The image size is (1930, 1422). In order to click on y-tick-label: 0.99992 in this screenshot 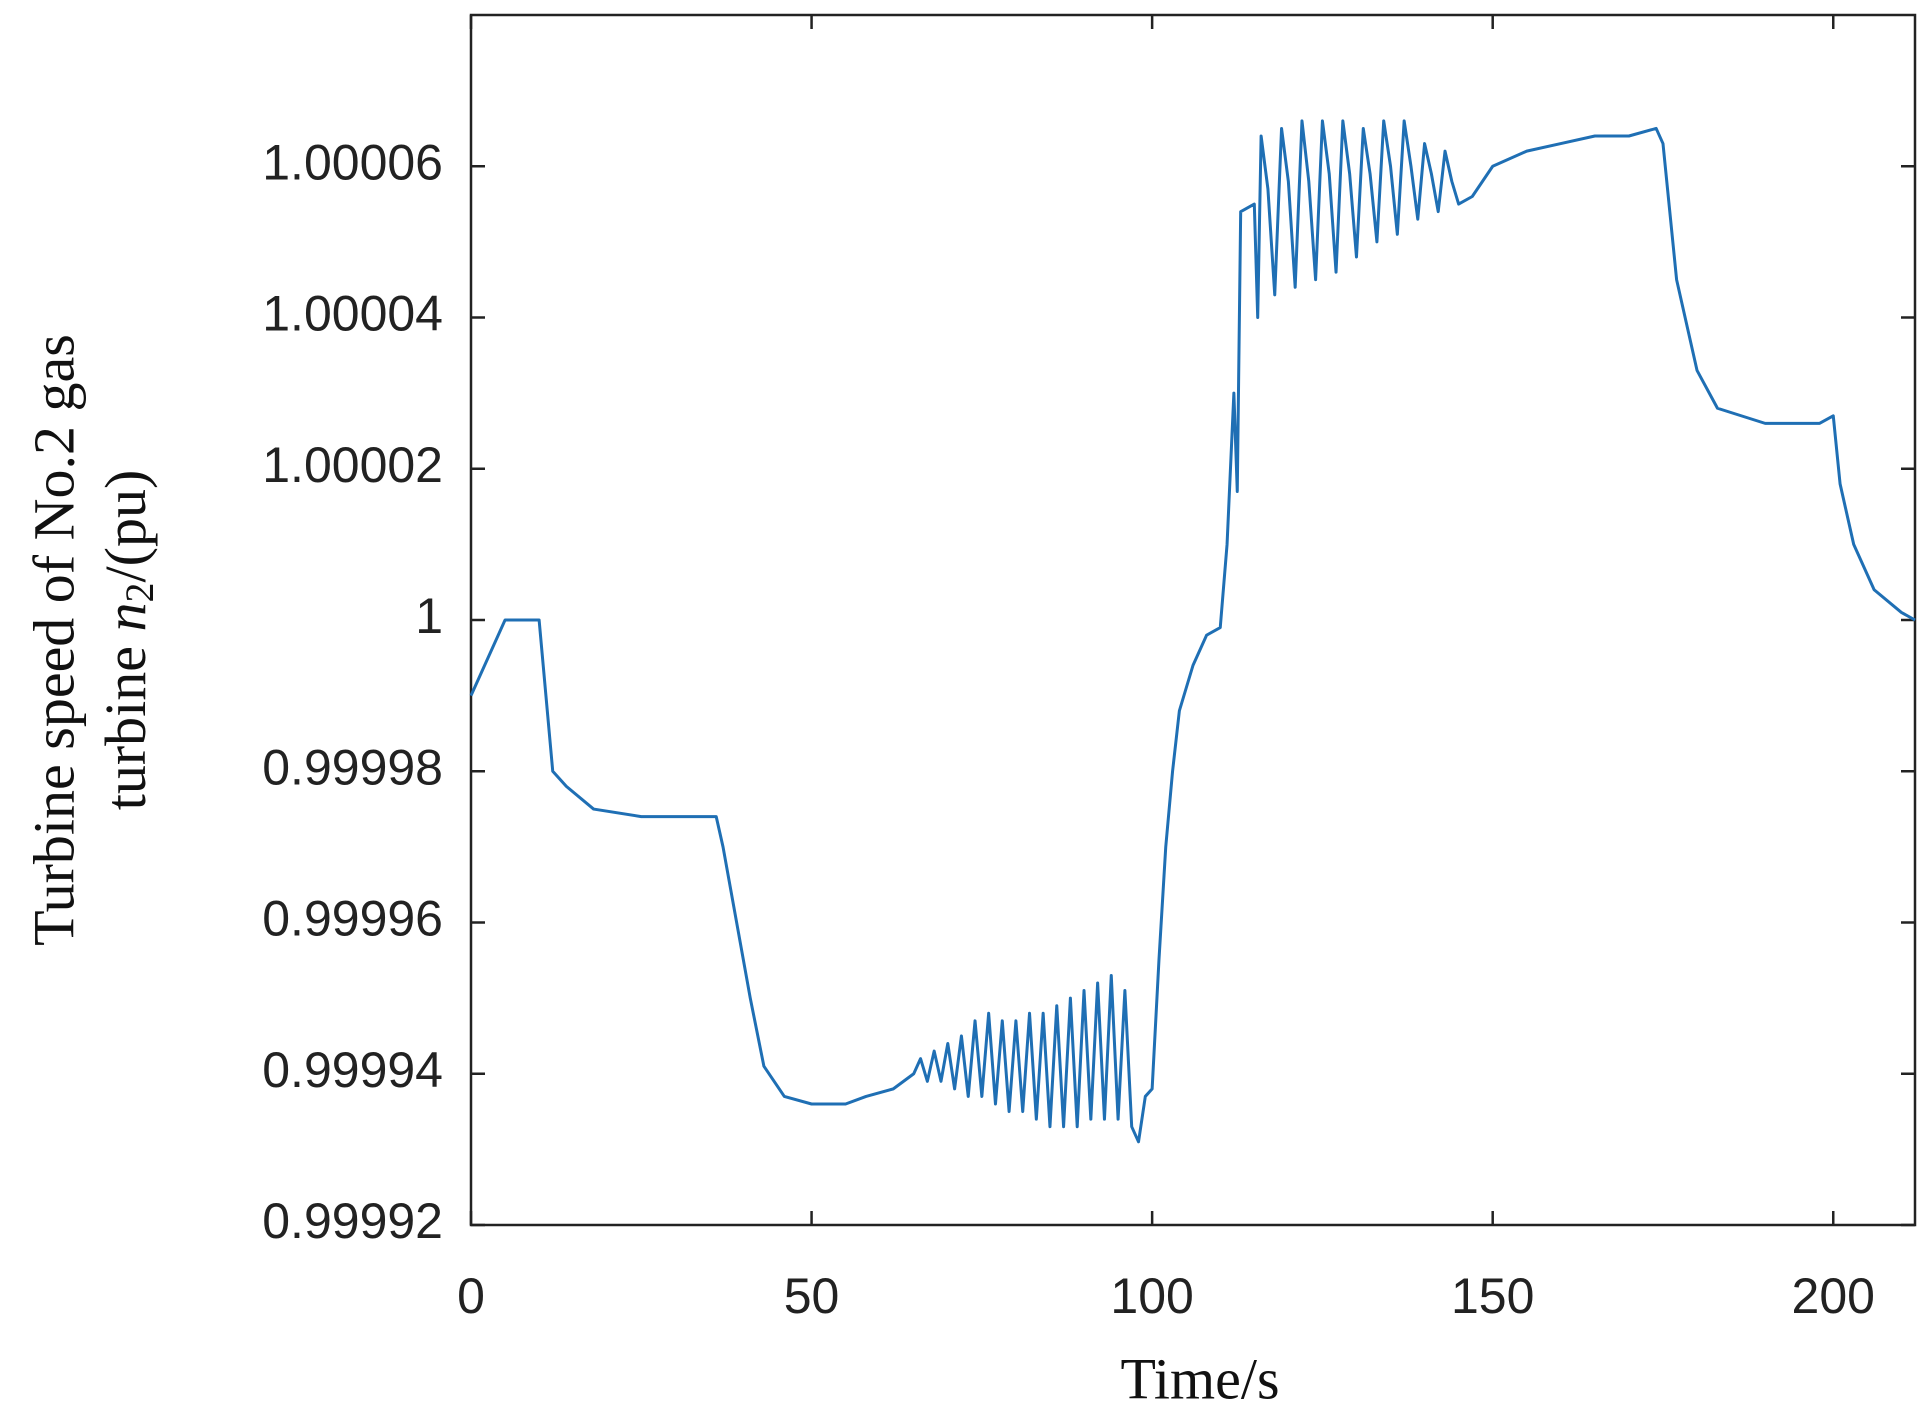, I will do `click(352, 1221)`.